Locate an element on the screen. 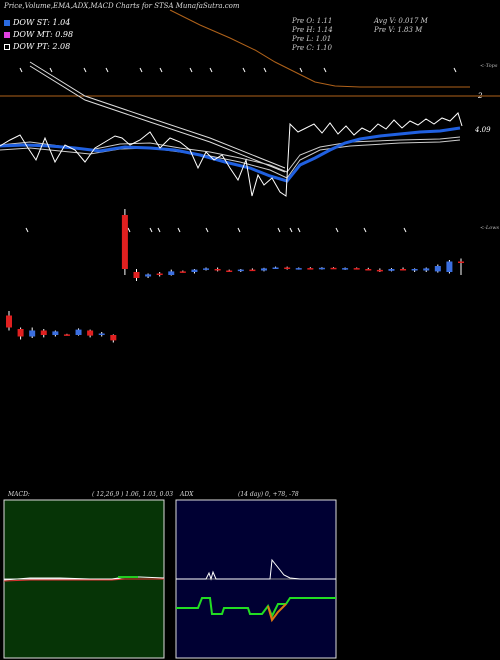 The height and width of the screenshot is (660, 500). ema-white-c is located at coordinates (230, 154).